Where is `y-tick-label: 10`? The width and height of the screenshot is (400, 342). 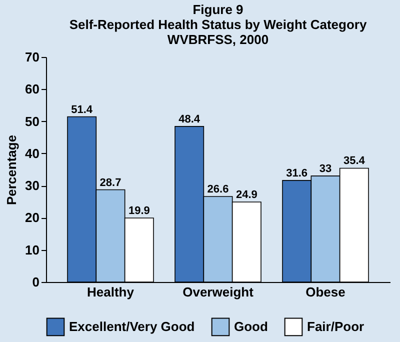
y-tick-label: 10 is located at coordinates (32, 250).